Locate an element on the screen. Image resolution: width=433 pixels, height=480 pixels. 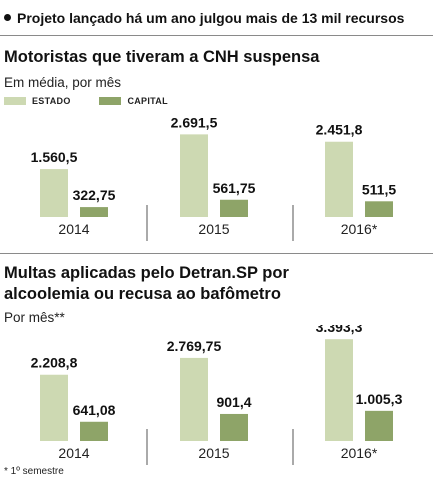
data-label: 2.208,8 is located at coordinates (54, 363).